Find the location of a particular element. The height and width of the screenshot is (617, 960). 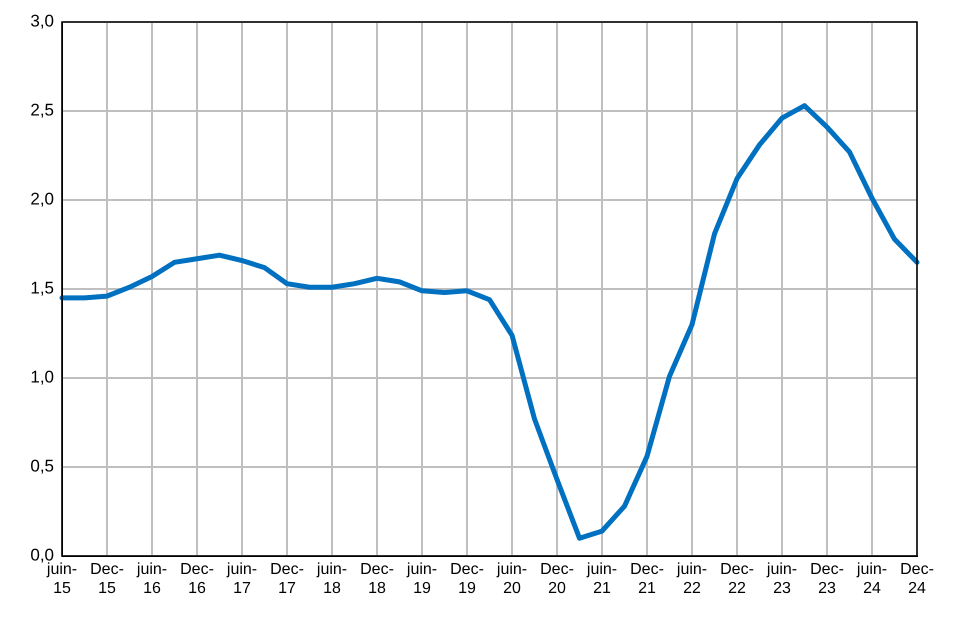

y-tick-label: 2,0 is located at coordinates (42, 199).